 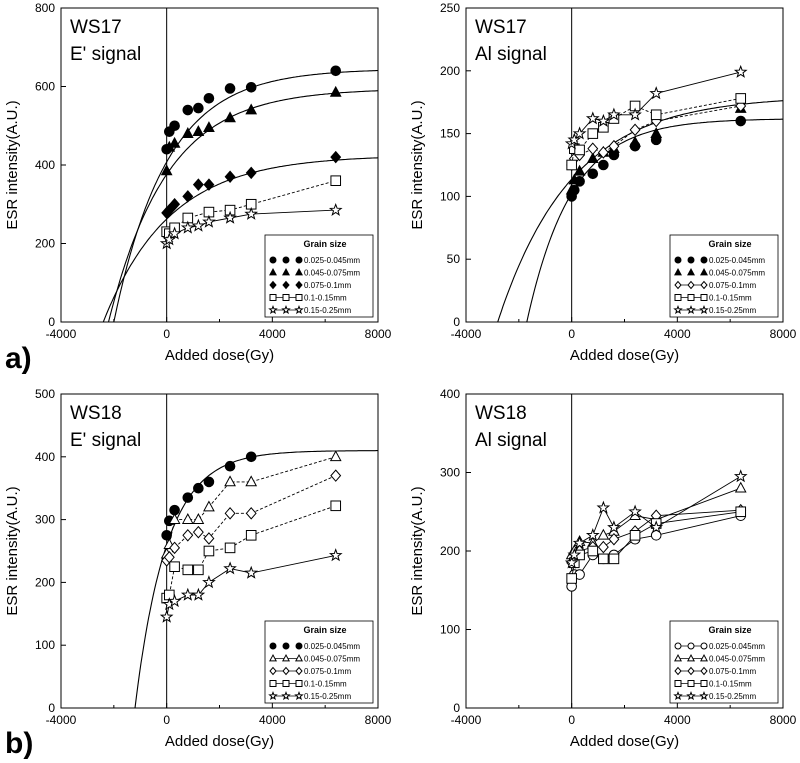 I want to click on y-axis-label: ESR intensity(A.U.), so click(x=12, y=164).